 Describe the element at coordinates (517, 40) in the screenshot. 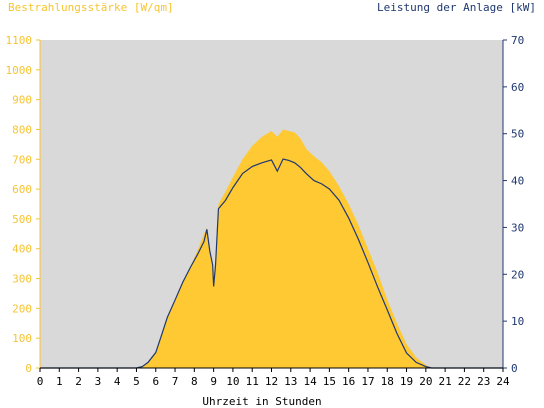

I see `right-tick-label: 70` at that location.